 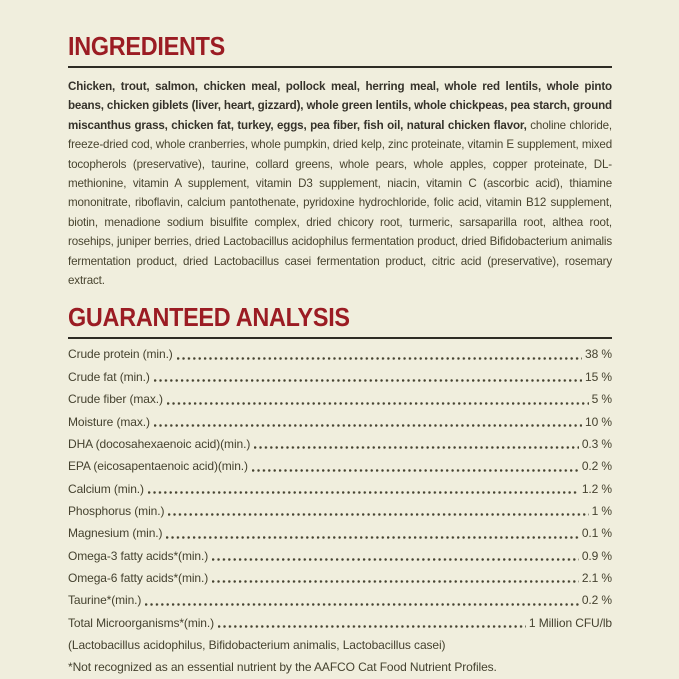 I want to click on analysis-row: Taurine*(min.) 0.2 %, so click(x=340, y=600).